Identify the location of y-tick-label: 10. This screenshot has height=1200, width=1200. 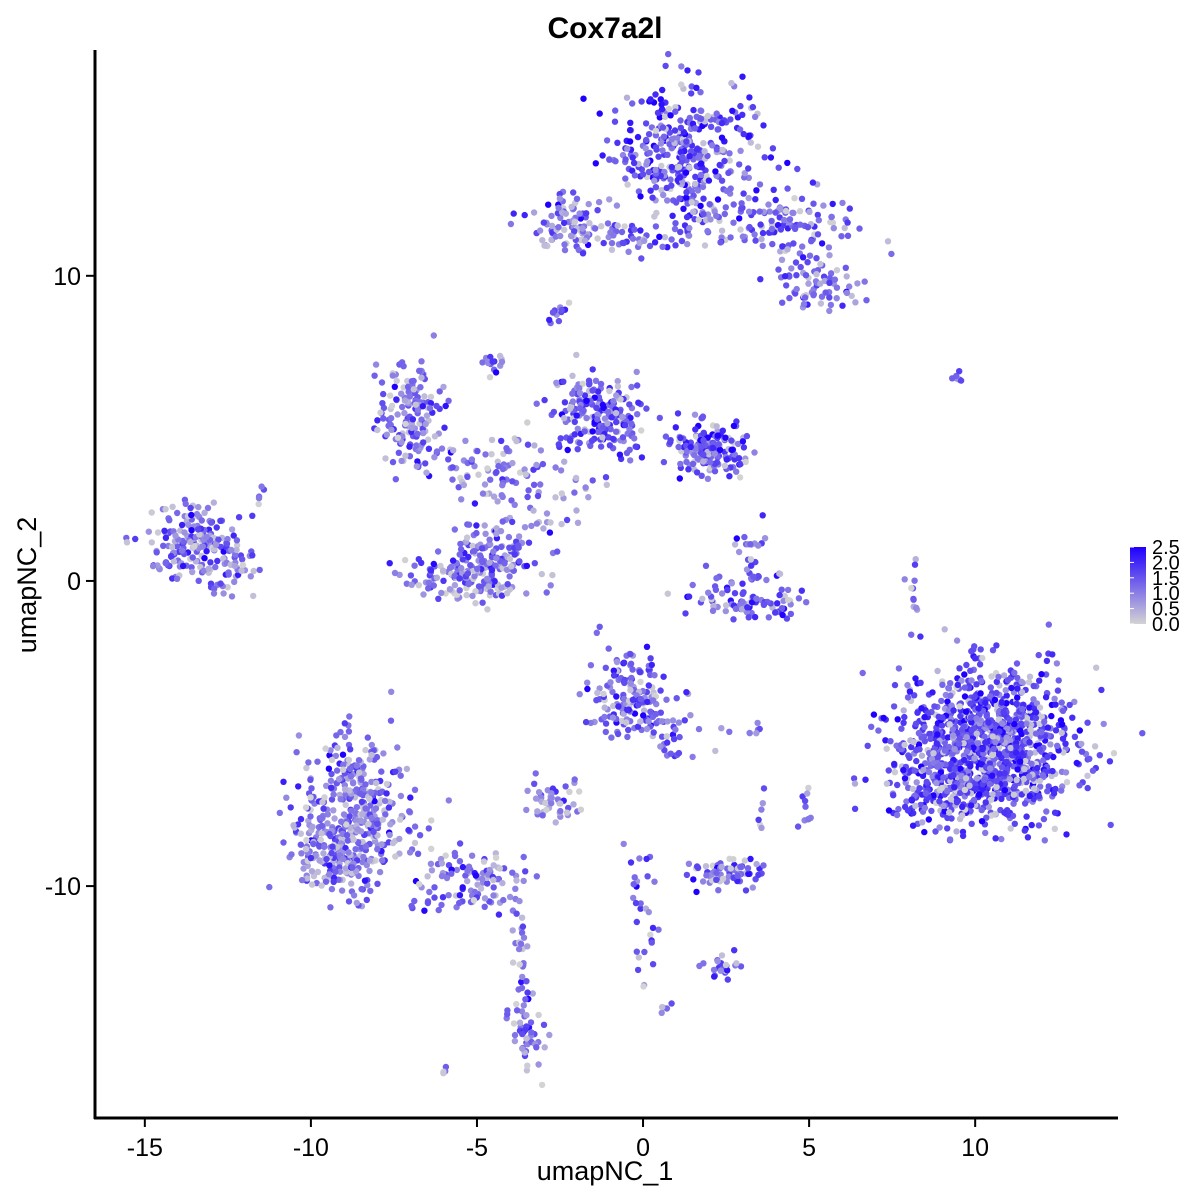
(67, 277).